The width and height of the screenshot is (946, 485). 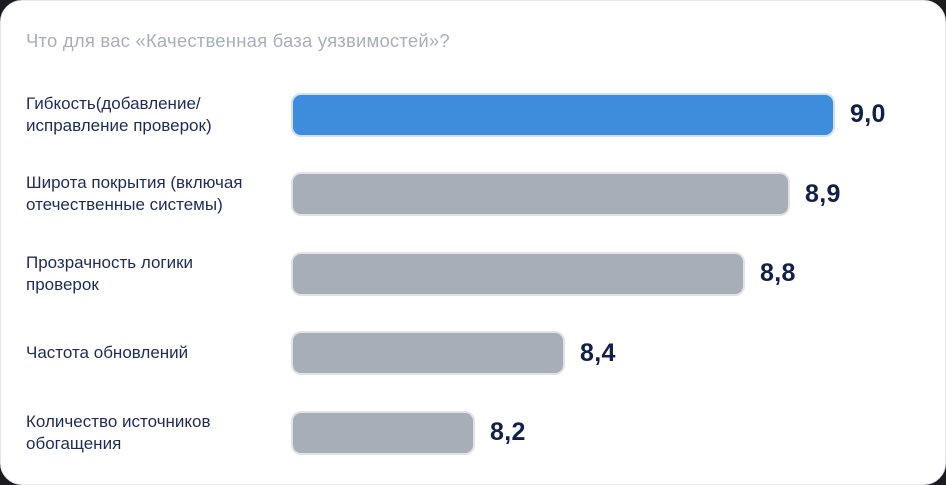 What do you see at coordinates (598, 352) in the screenshot?
I see `bar-value: 8,4` at bounding box center [598, 352].